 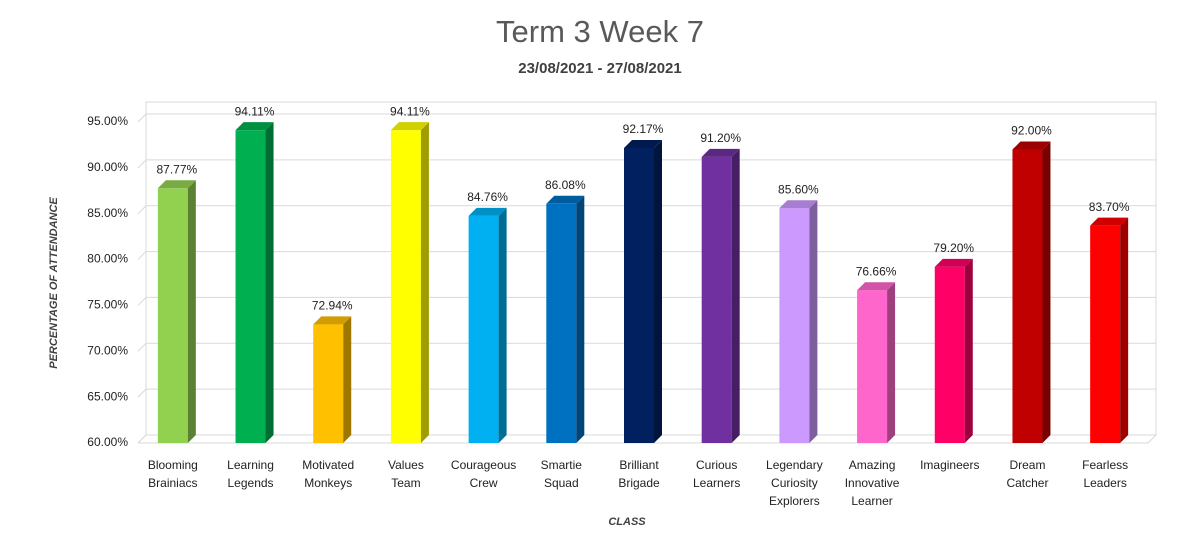 I want to click on data-label: 87.77%, so click(x=176, y=169).